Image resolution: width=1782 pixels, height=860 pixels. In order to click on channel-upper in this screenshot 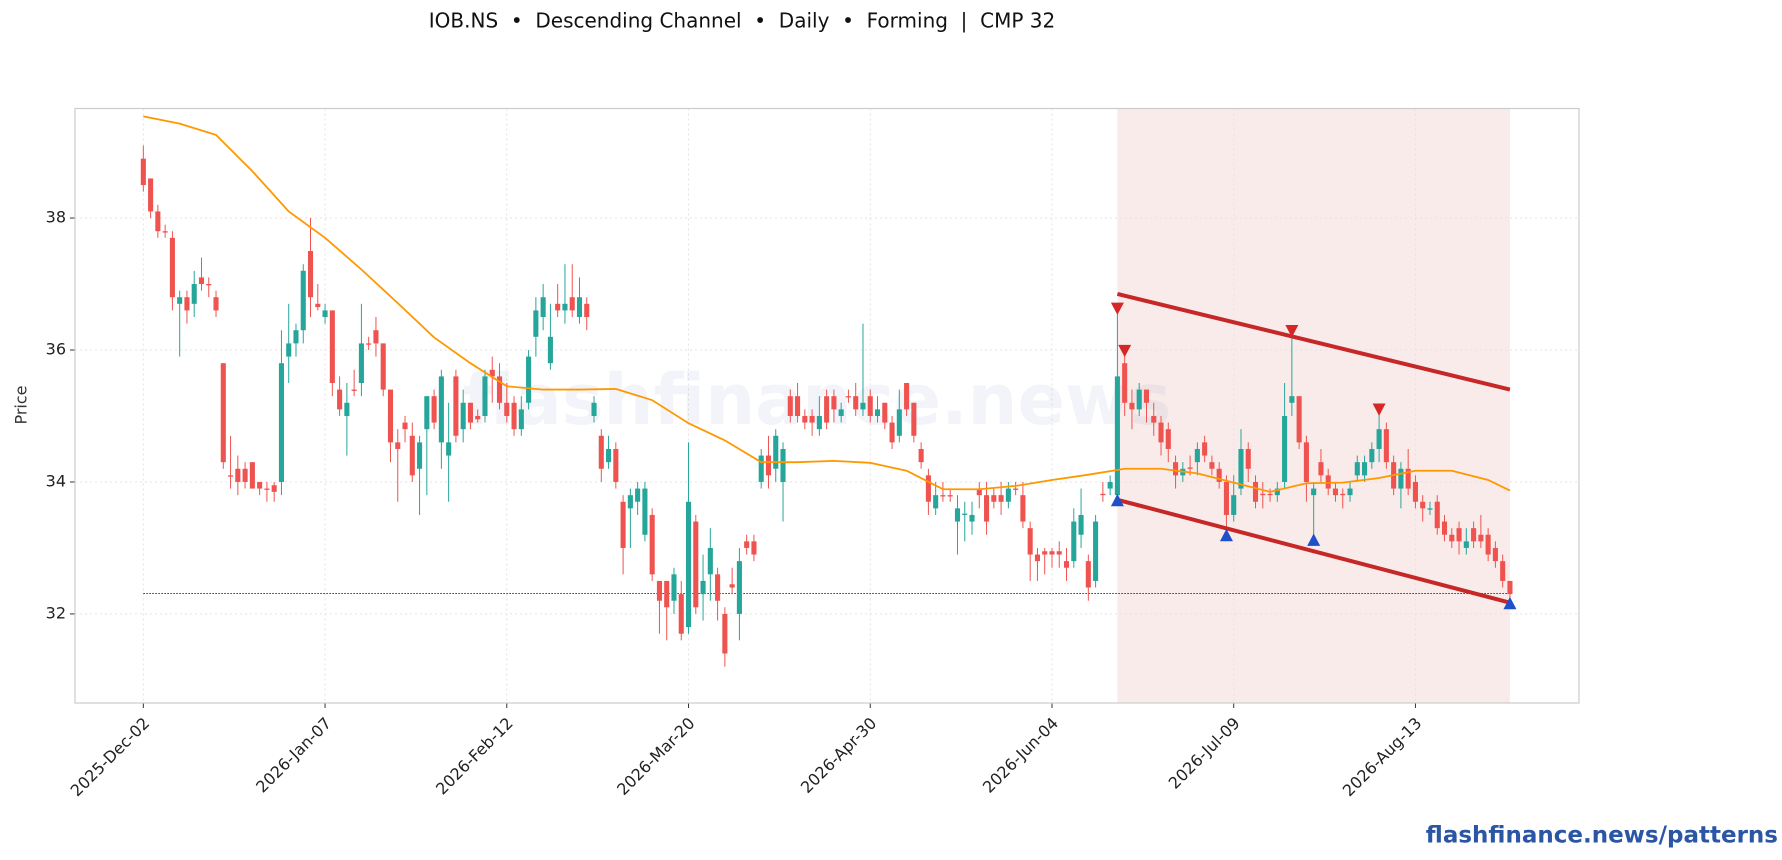, I will do `click(1313, 341)`.